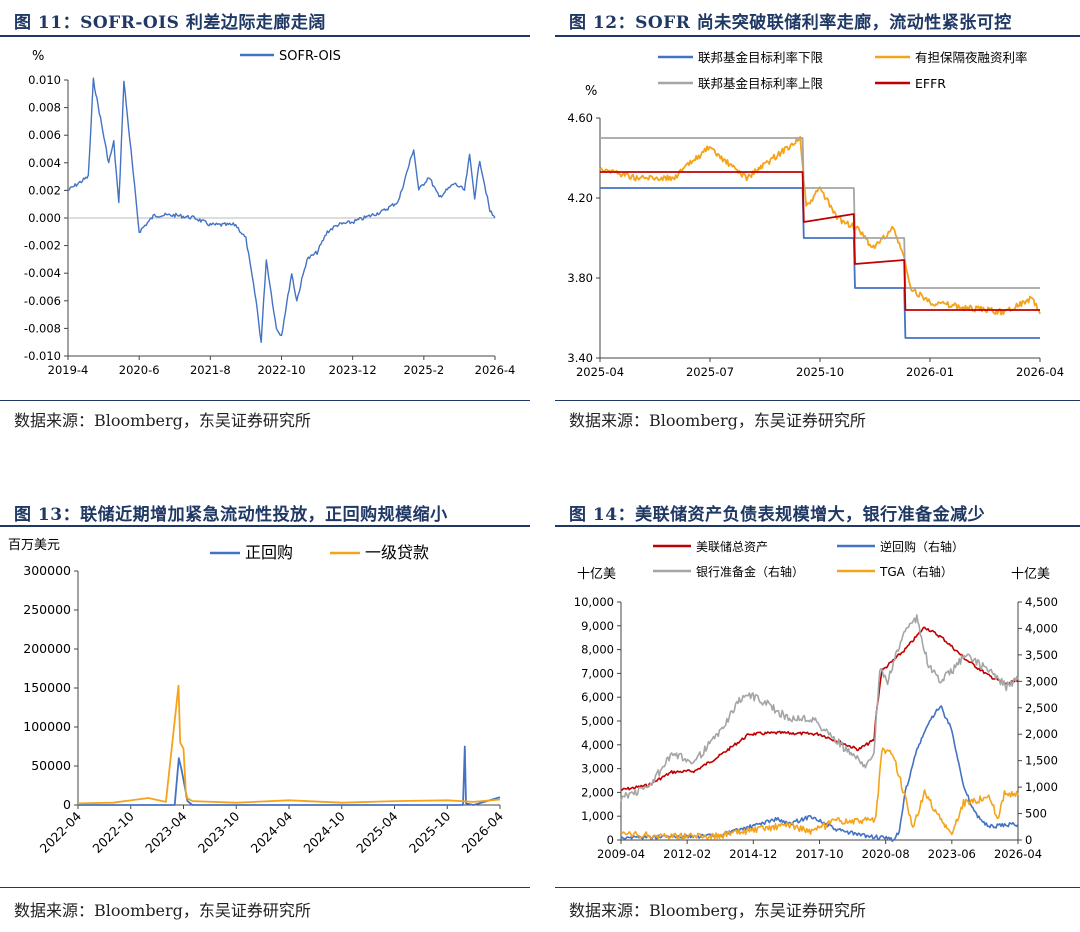 The width and height of the screenshot is (1080, 932). Describe the element at coordinates (44, 218) in the screenshot. I see `y-tick-label: 0.000` at that location.